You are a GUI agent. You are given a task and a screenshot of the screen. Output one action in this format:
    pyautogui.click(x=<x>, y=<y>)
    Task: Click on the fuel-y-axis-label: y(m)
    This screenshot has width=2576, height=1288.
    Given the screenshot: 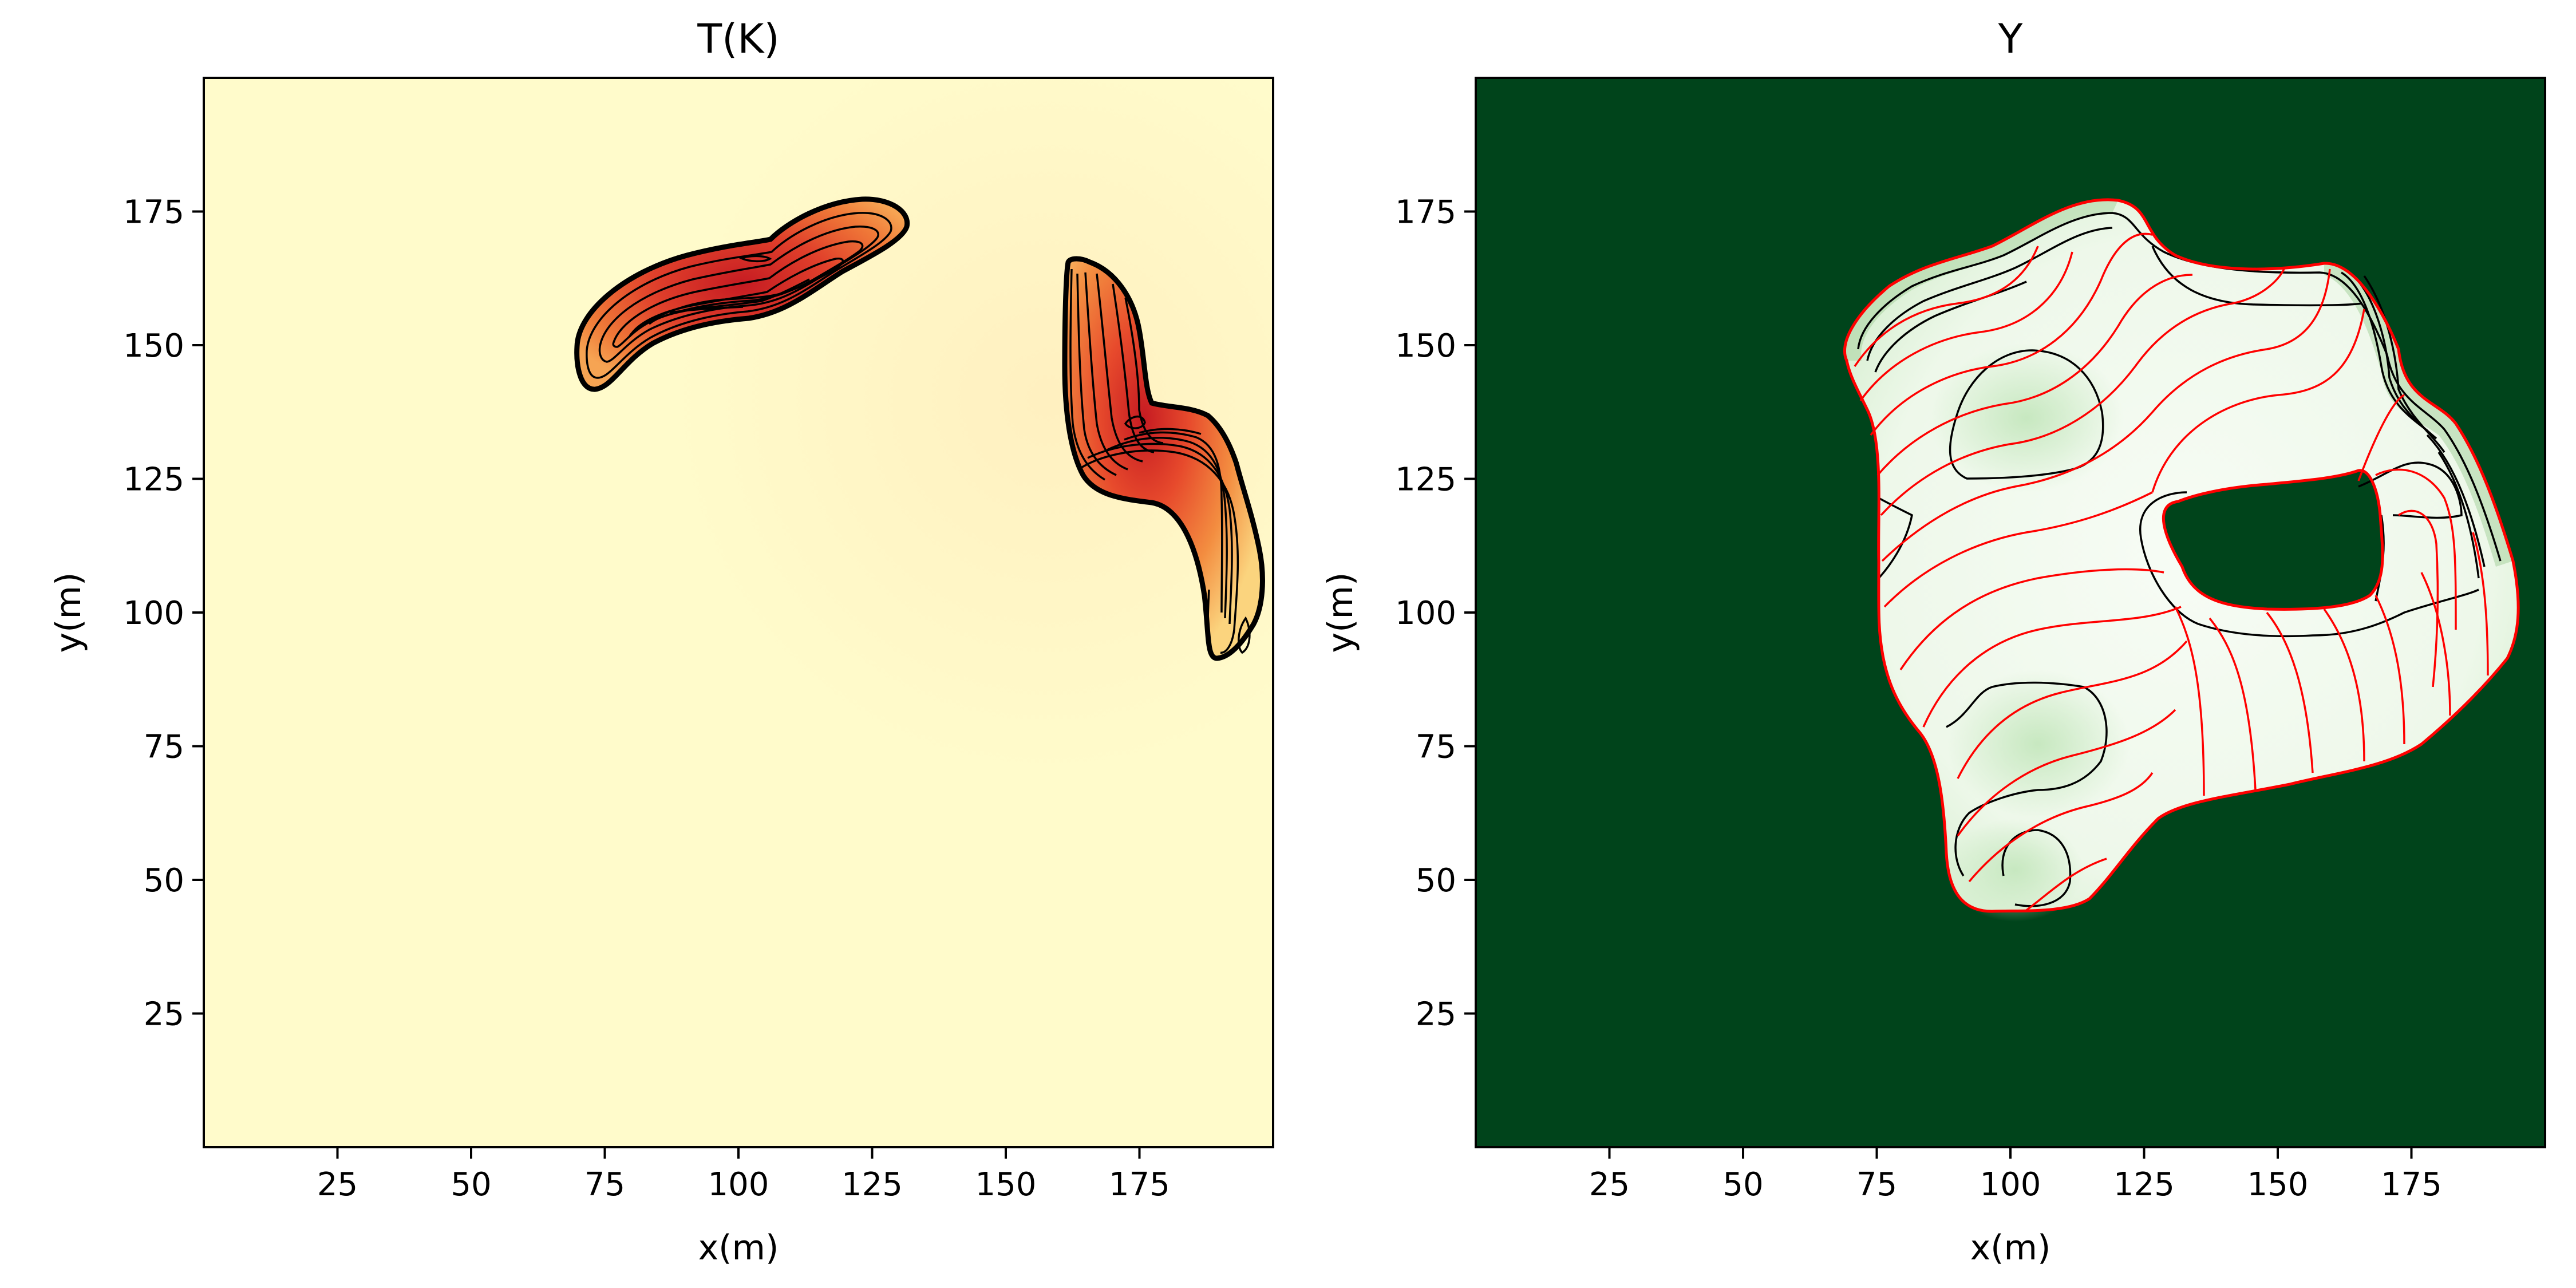 What is the action you would take?
    pyautogui.click(x=1341, y=612)
    